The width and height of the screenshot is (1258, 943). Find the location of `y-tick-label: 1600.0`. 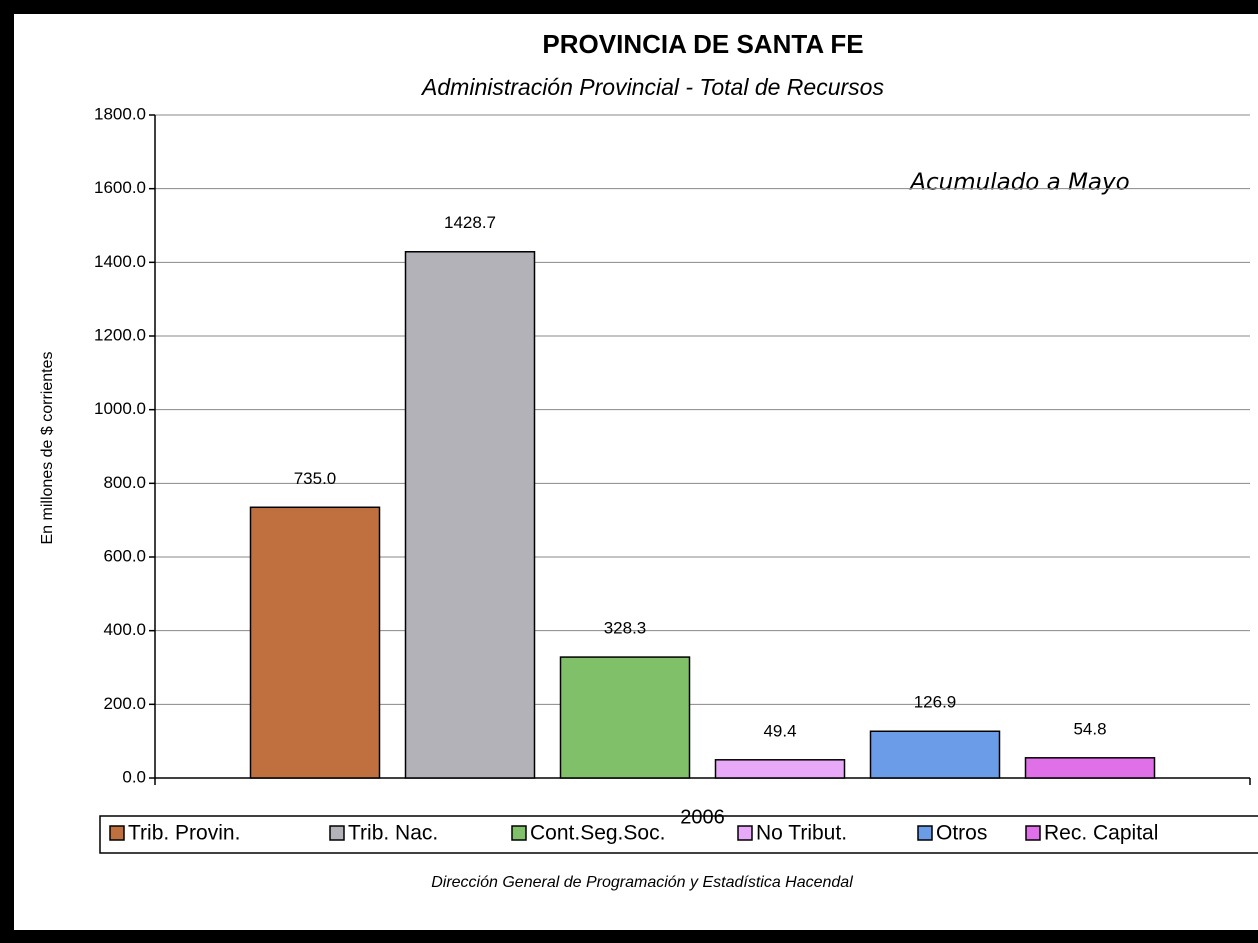

y-tick-label: 1600.0 is located at coordinates (120, 187).